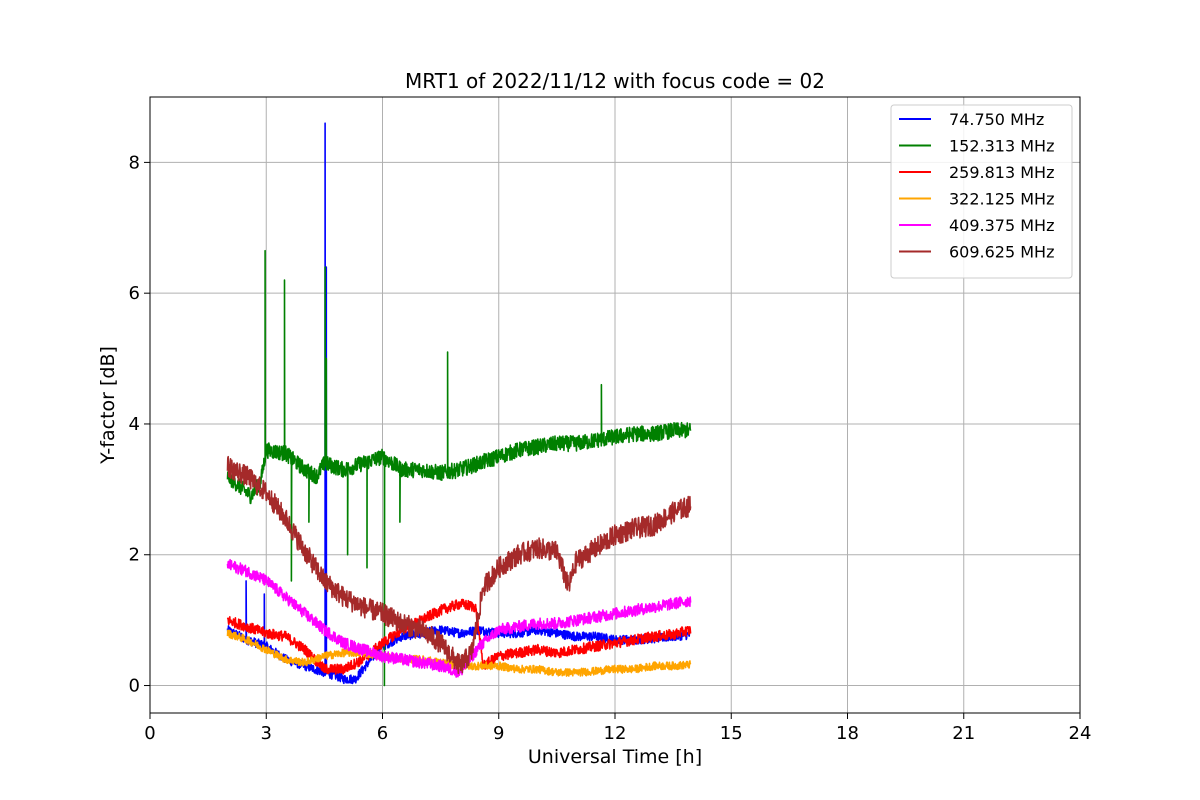 Image resolution: width=1200 pixels, height=800 pixels. I want to click on y-tick-label: 6, so click(134, 293).